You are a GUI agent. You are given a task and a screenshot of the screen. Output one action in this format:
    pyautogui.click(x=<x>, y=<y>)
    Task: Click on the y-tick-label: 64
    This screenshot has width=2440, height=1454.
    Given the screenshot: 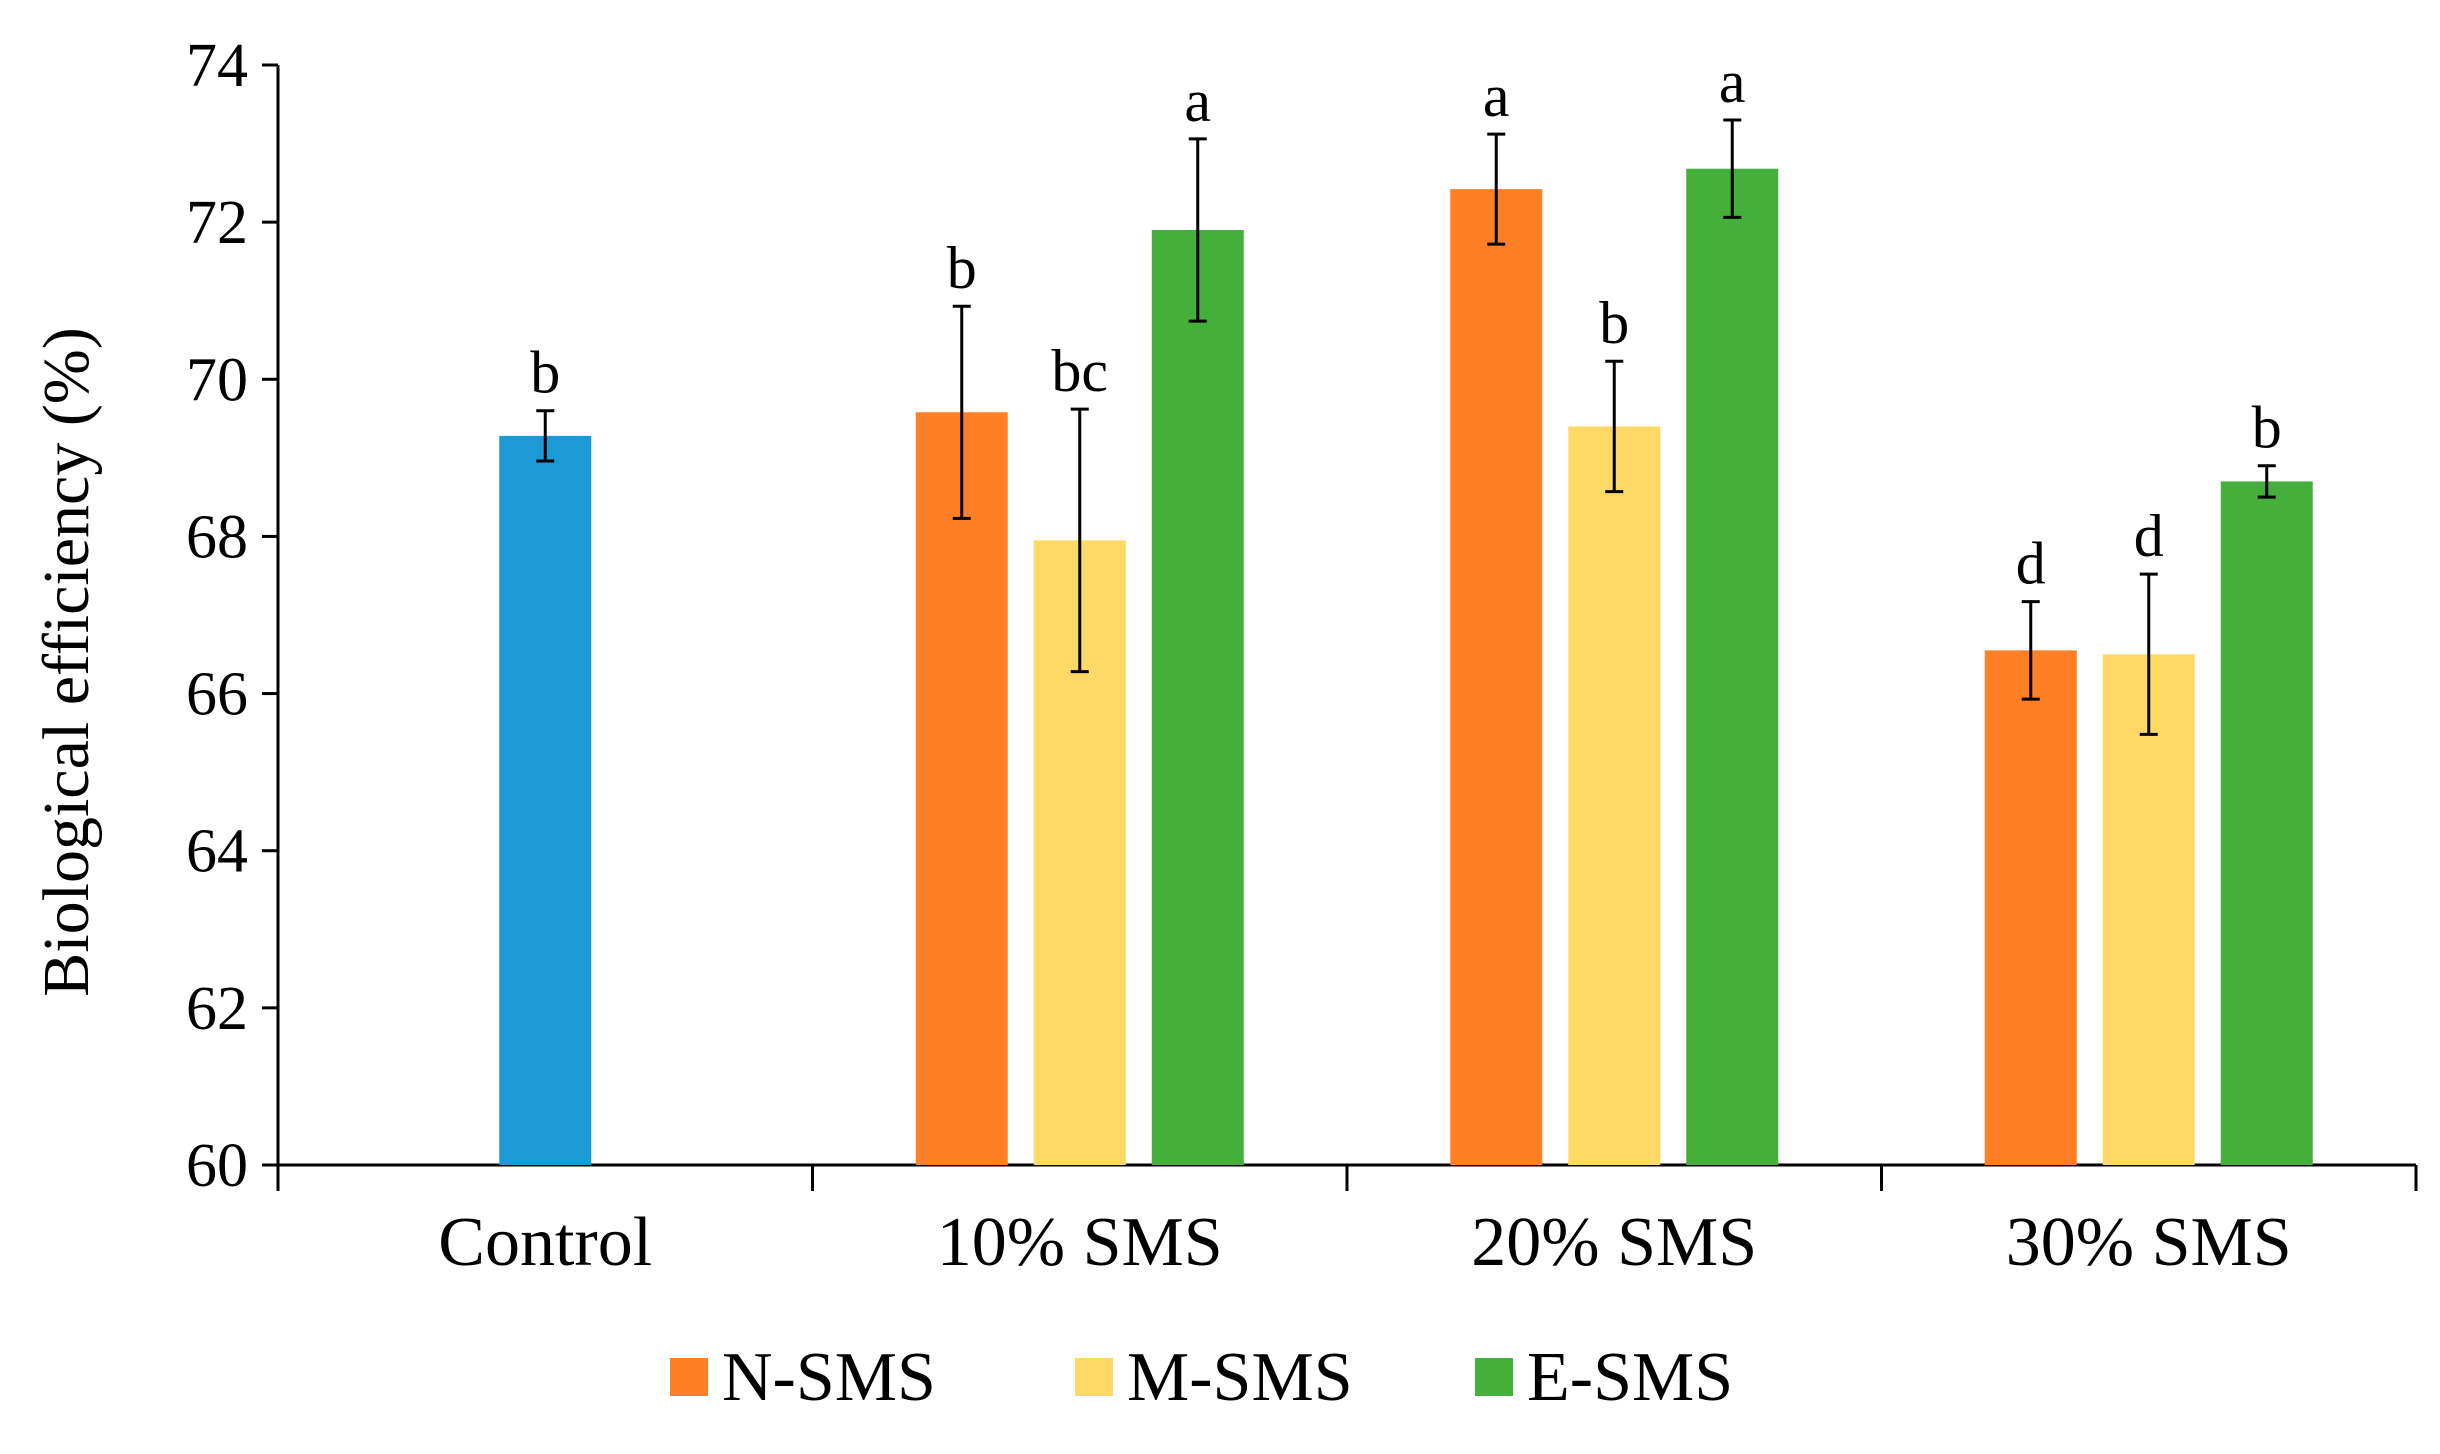 What is the action you would take?
    pyautogui.click(x=217, y=852)
    